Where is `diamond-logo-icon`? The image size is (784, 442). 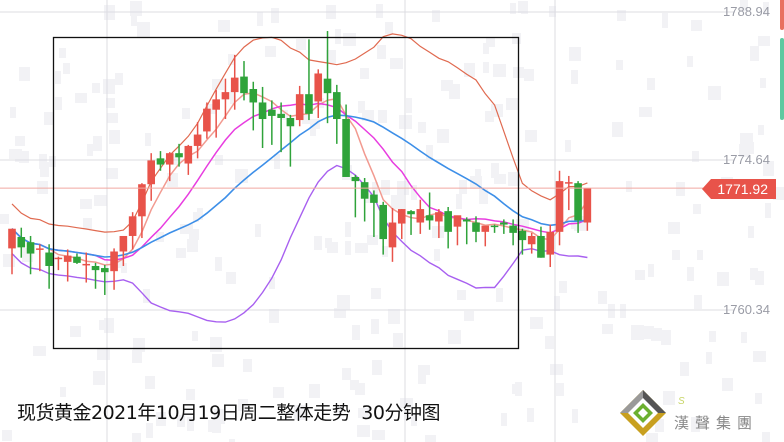 diamond-logo-icon is located at coordinates (643, 413).